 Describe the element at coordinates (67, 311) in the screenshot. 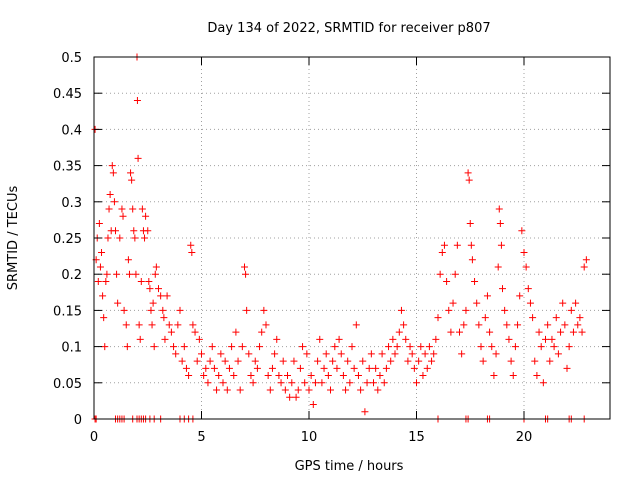

I see `y-tick-label: 0.15` at that location.